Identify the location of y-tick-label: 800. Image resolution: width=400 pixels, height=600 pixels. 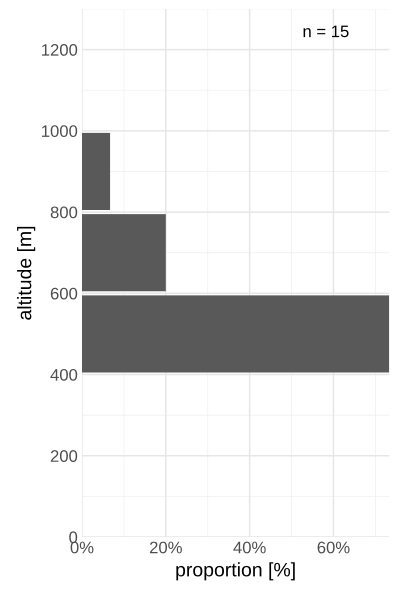
(64, 212).